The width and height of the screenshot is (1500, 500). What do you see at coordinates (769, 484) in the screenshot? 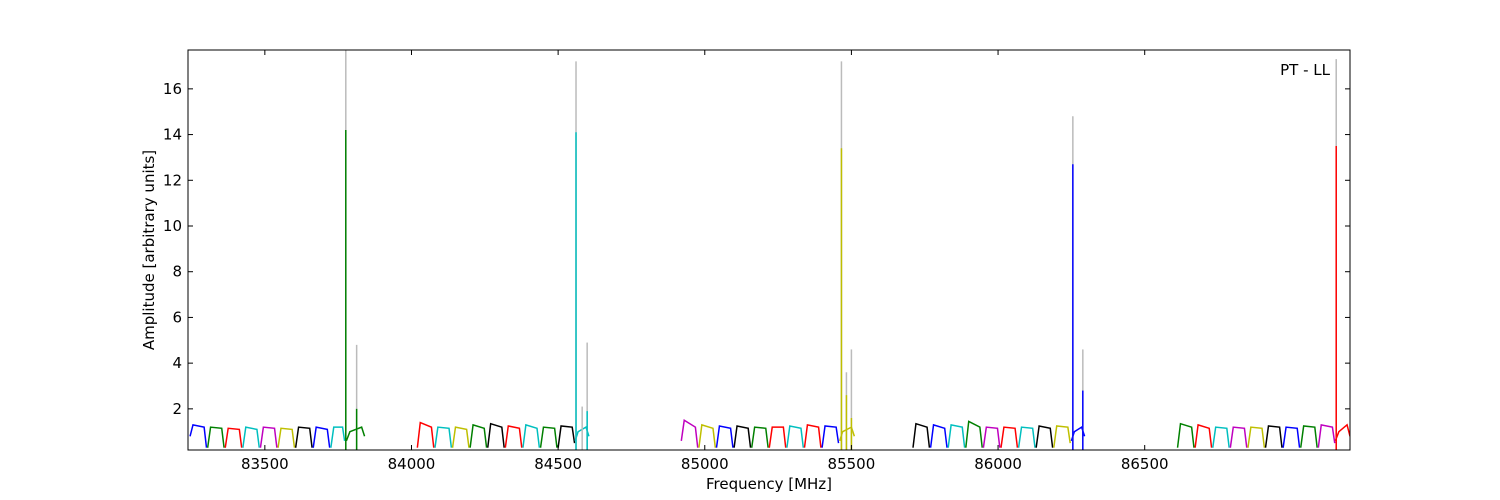
I see `x-axis-label: Frequency [MHz]` at bounding box center [769, 484].